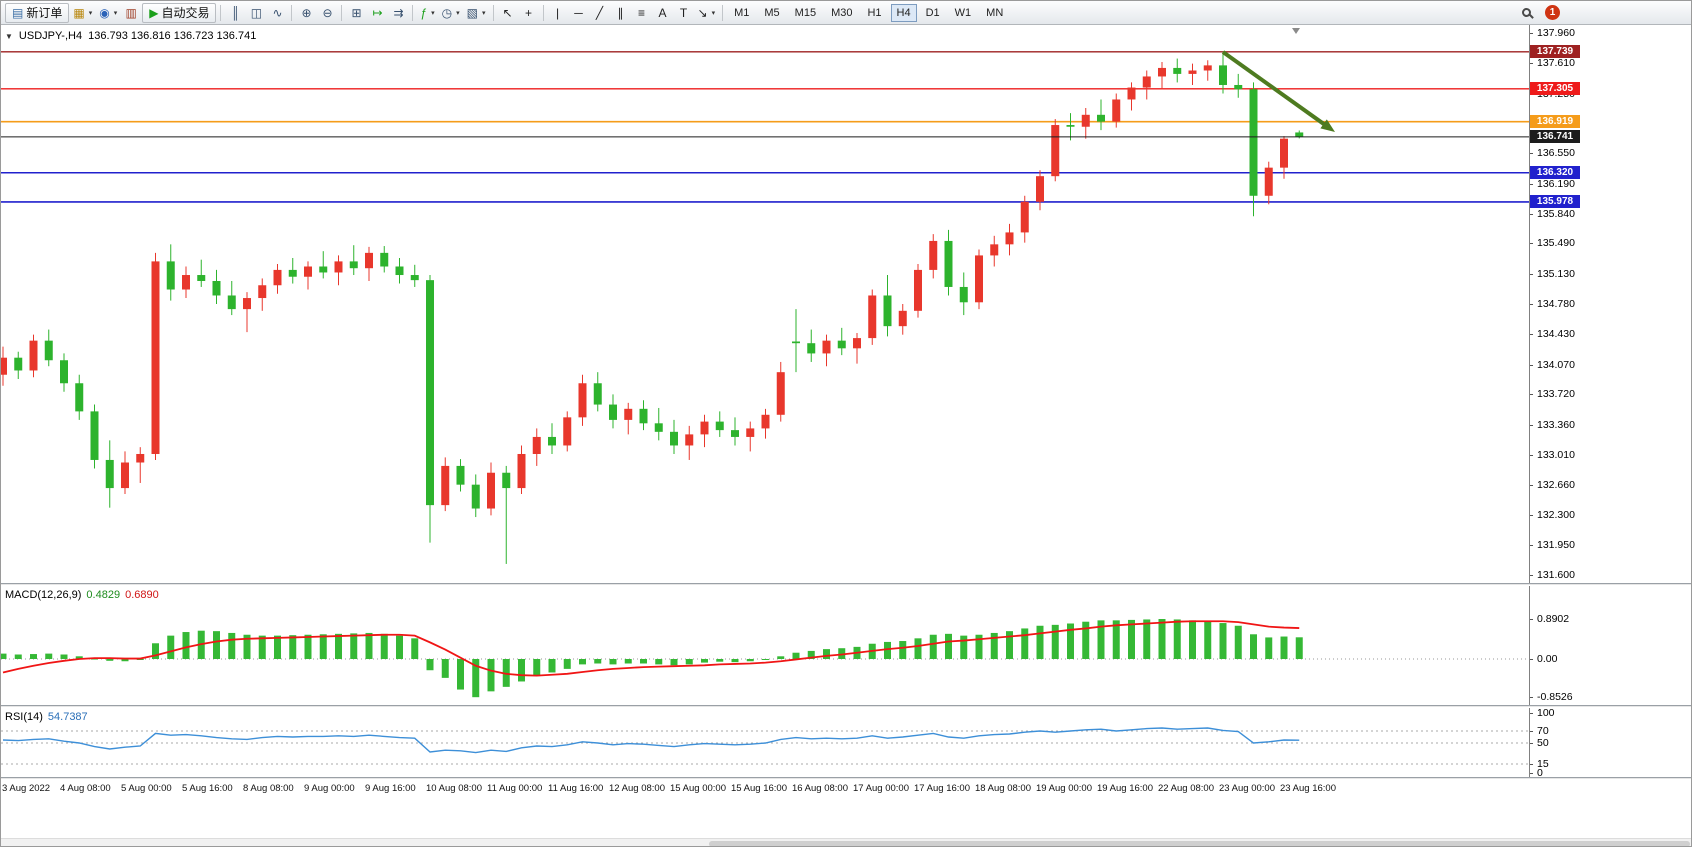 This screenshot has width=1692, height=847. Describe the element at coordinates (765, 742) in the screenshot. I see `rsi-chart` at that location.